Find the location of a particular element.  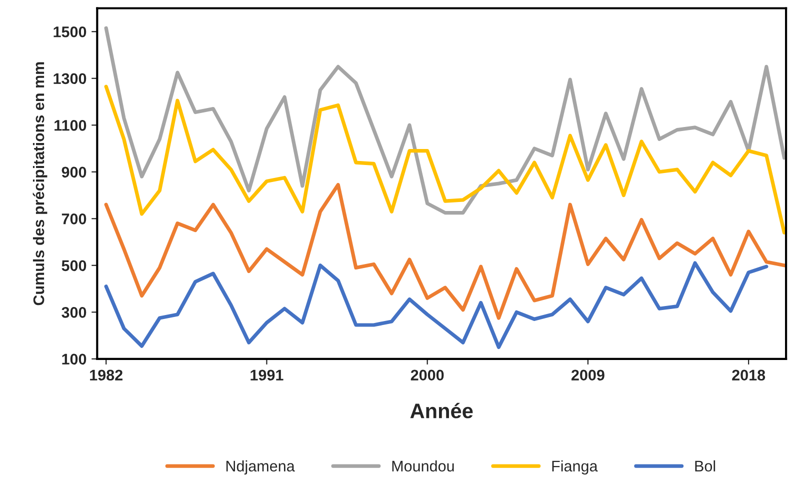

x-tick-label: 1991 is located at coordinates (267, 375).